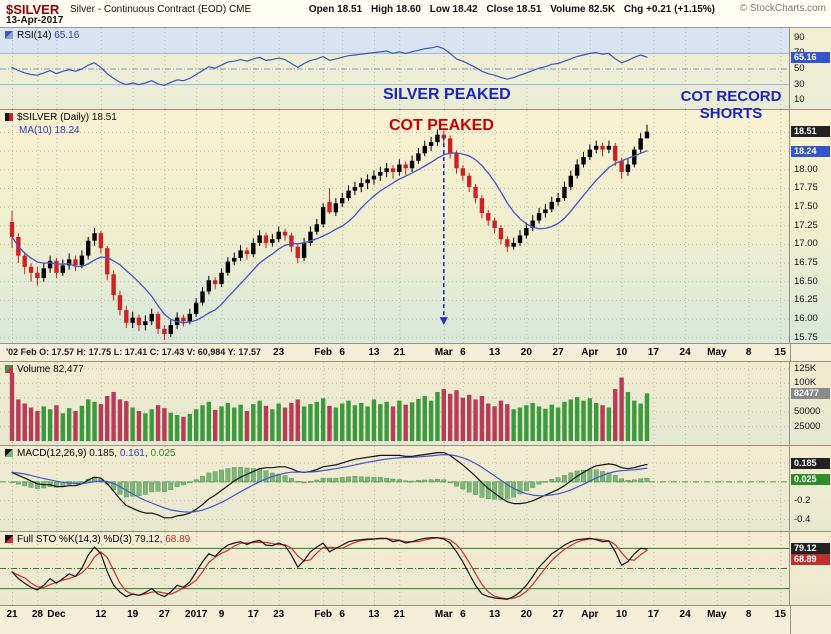 Image resolution: width=831 pixels, height=634 pixels. Describe the element at coordinates (35, 20) in the screenshot. I see `chart-date: 13-Apr-2017` at that location.